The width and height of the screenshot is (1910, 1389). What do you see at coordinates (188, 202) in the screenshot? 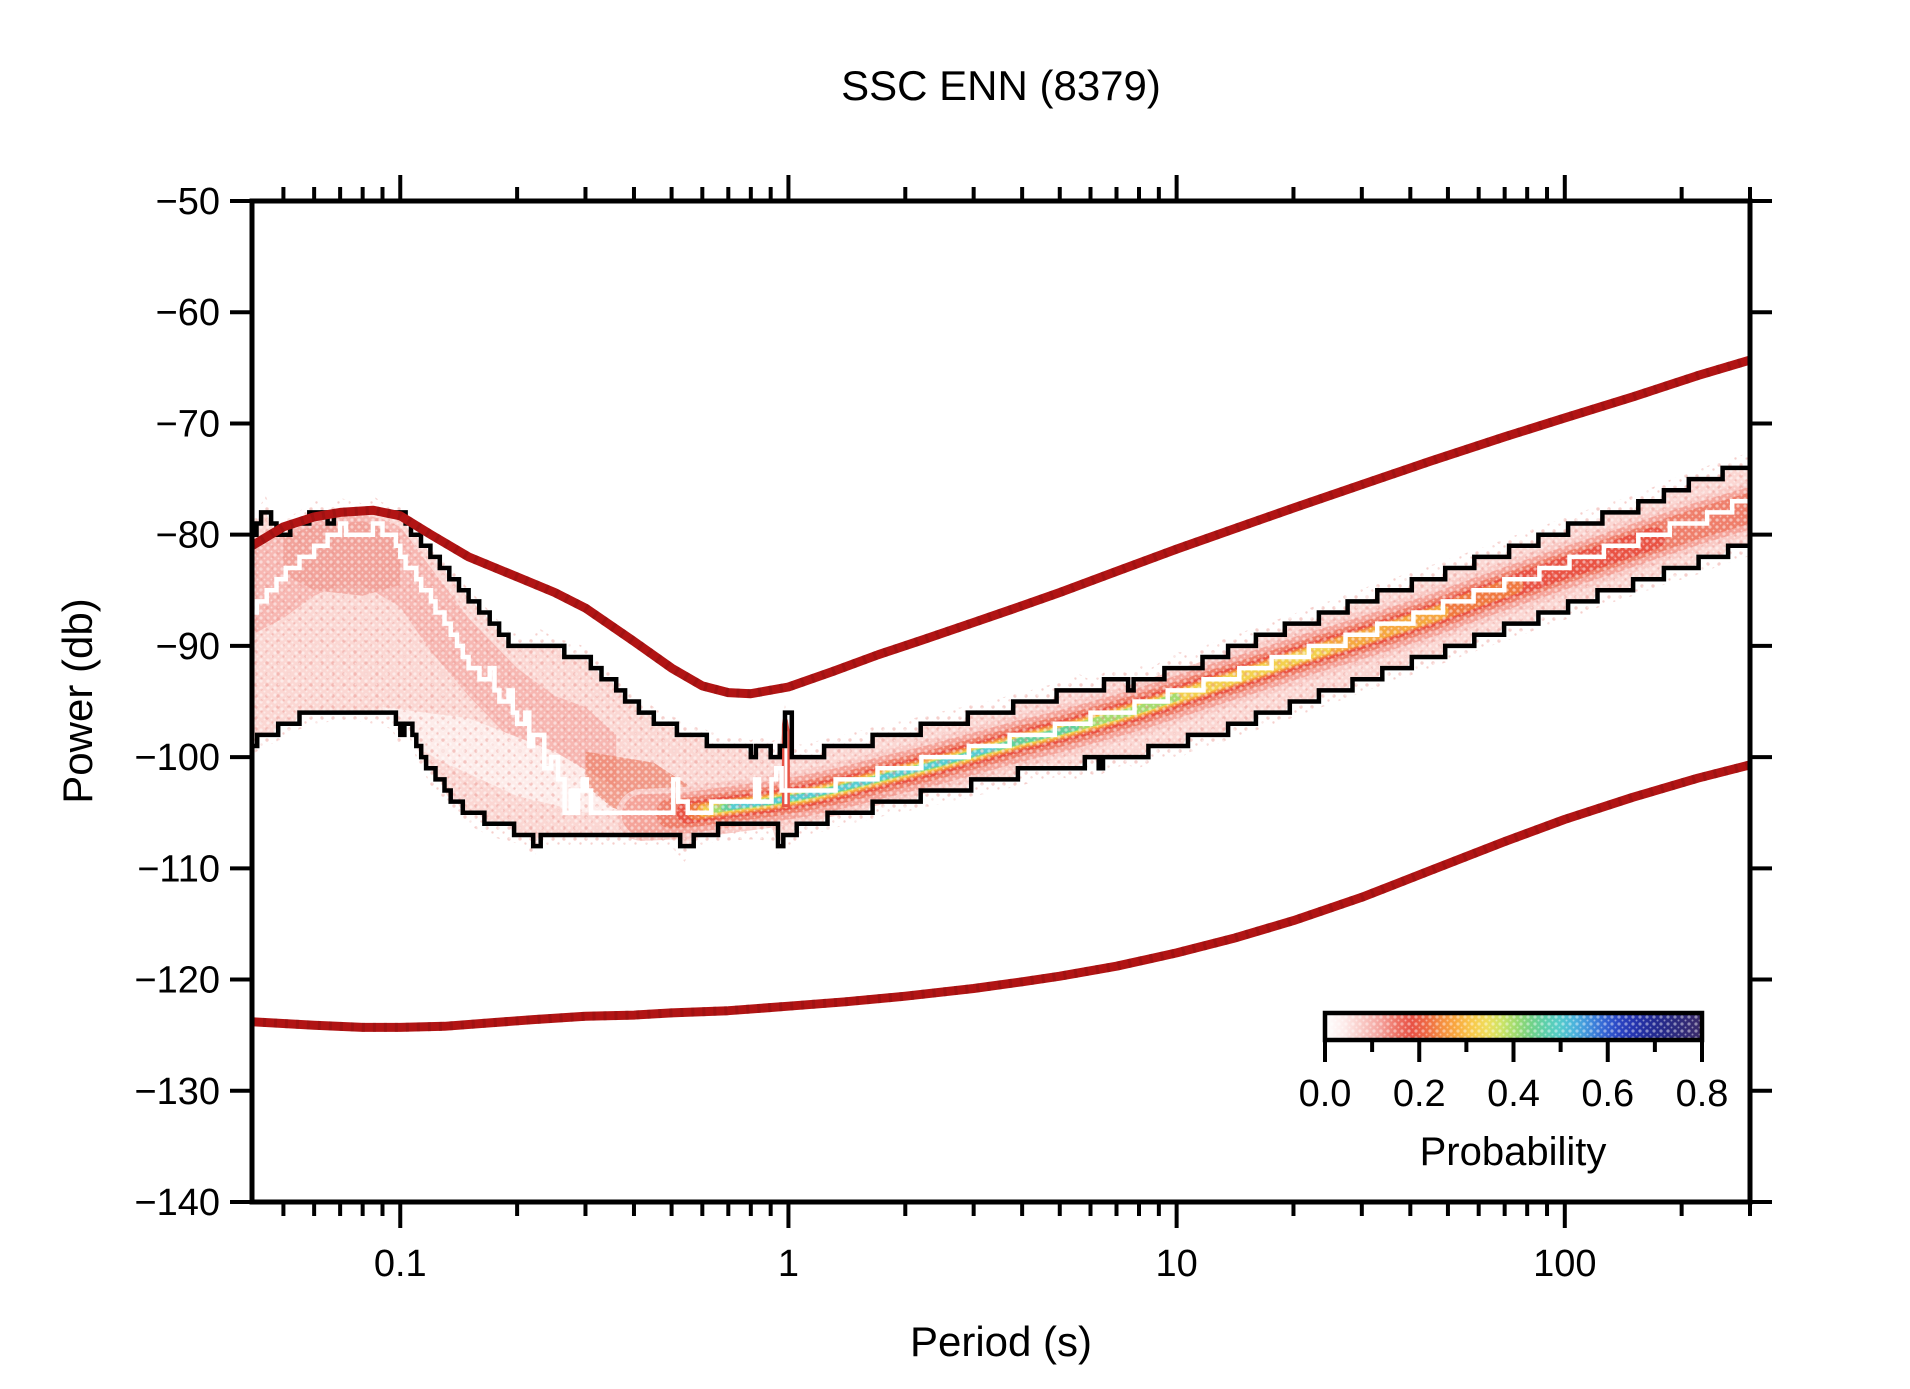
I see `y-tick-label: −50` at bounding box center [188, 202].